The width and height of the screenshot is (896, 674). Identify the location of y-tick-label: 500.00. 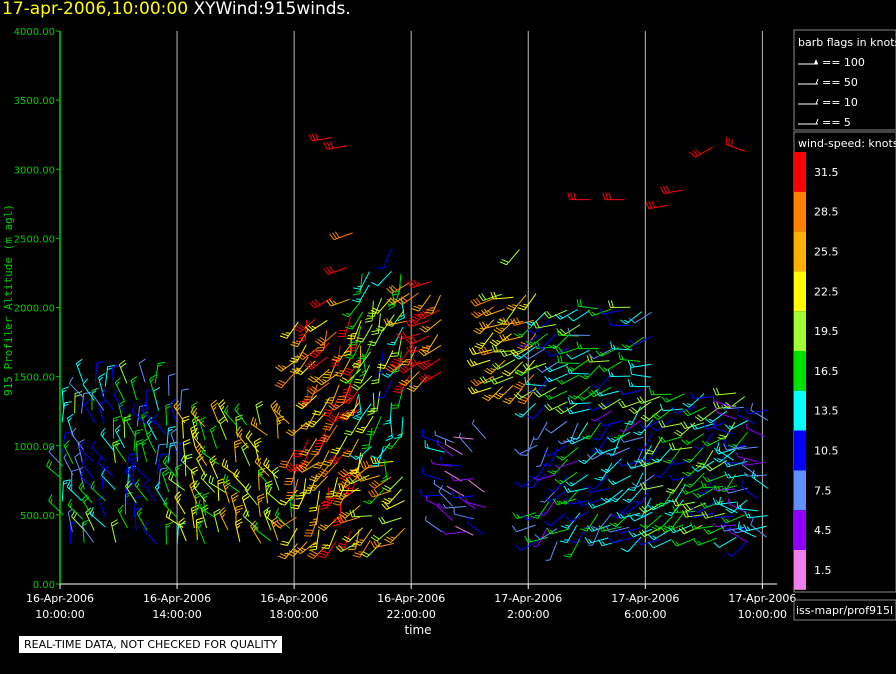
(37, 516).